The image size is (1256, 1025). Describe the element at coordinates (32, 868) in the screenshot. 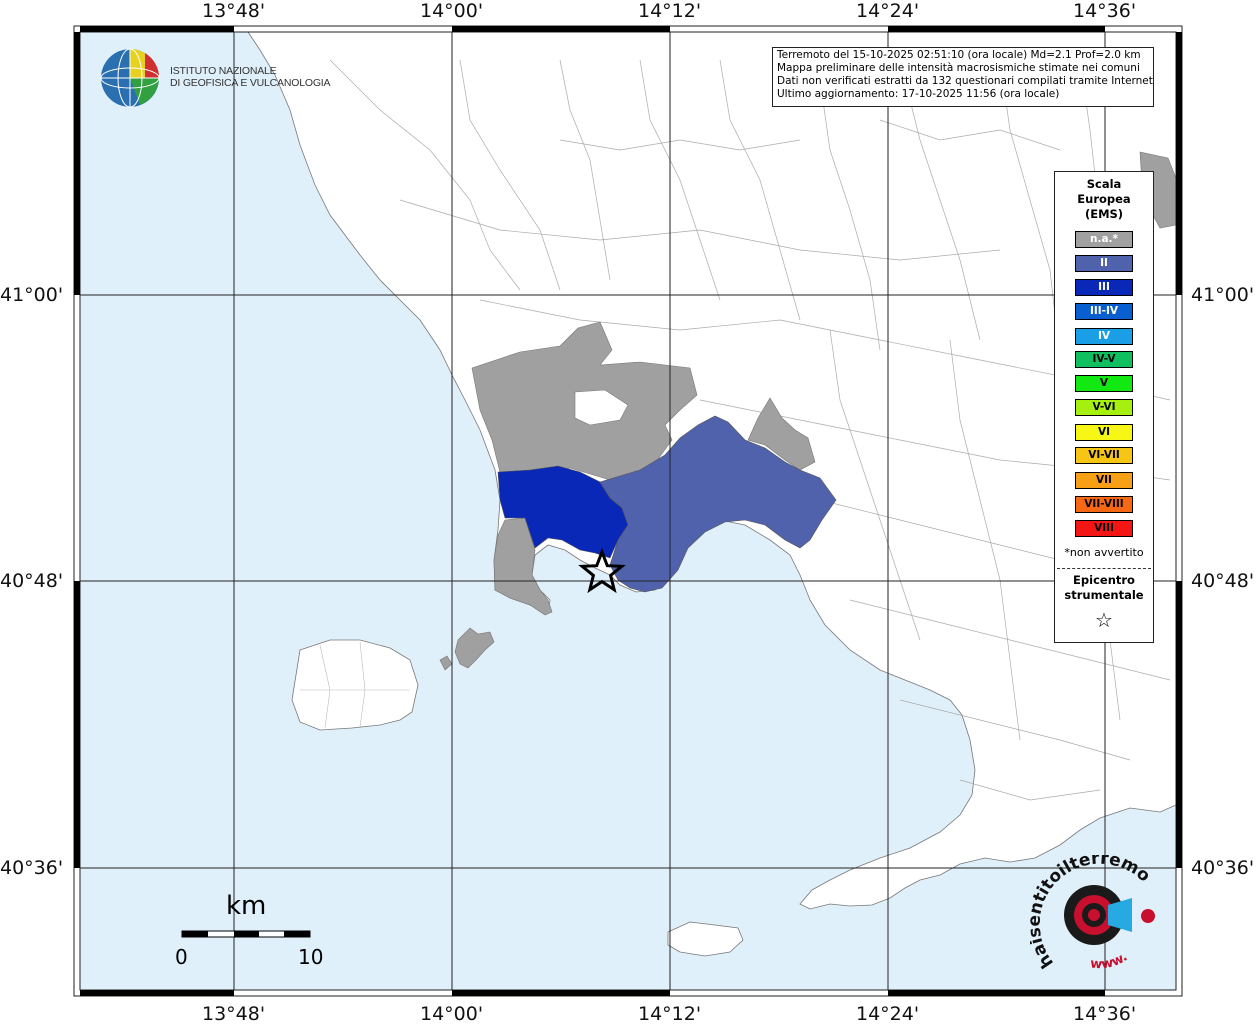

I see `tick-left-3: 40°36'` at that location.